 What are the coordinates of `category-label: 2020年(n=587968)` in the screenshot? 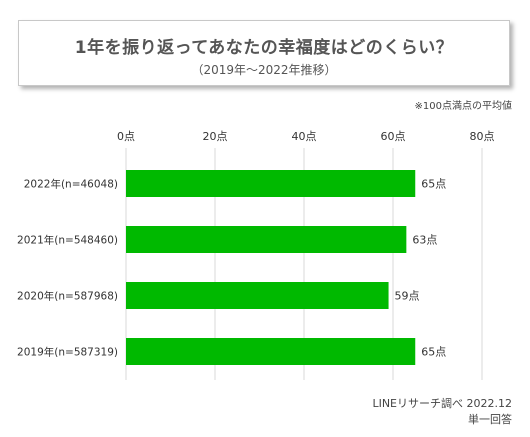 It's located at (67, 296).